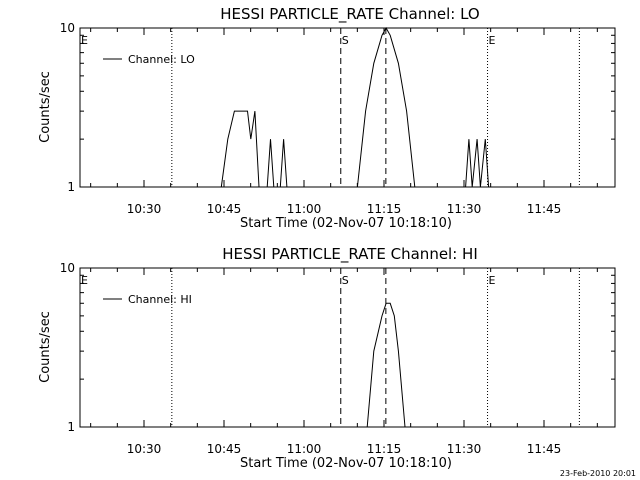  What do you see at coordinates (304, 449) in the screenshot?
I see `x-tick-label-hi-1100: 11:00` at bounding box center [304, 449].